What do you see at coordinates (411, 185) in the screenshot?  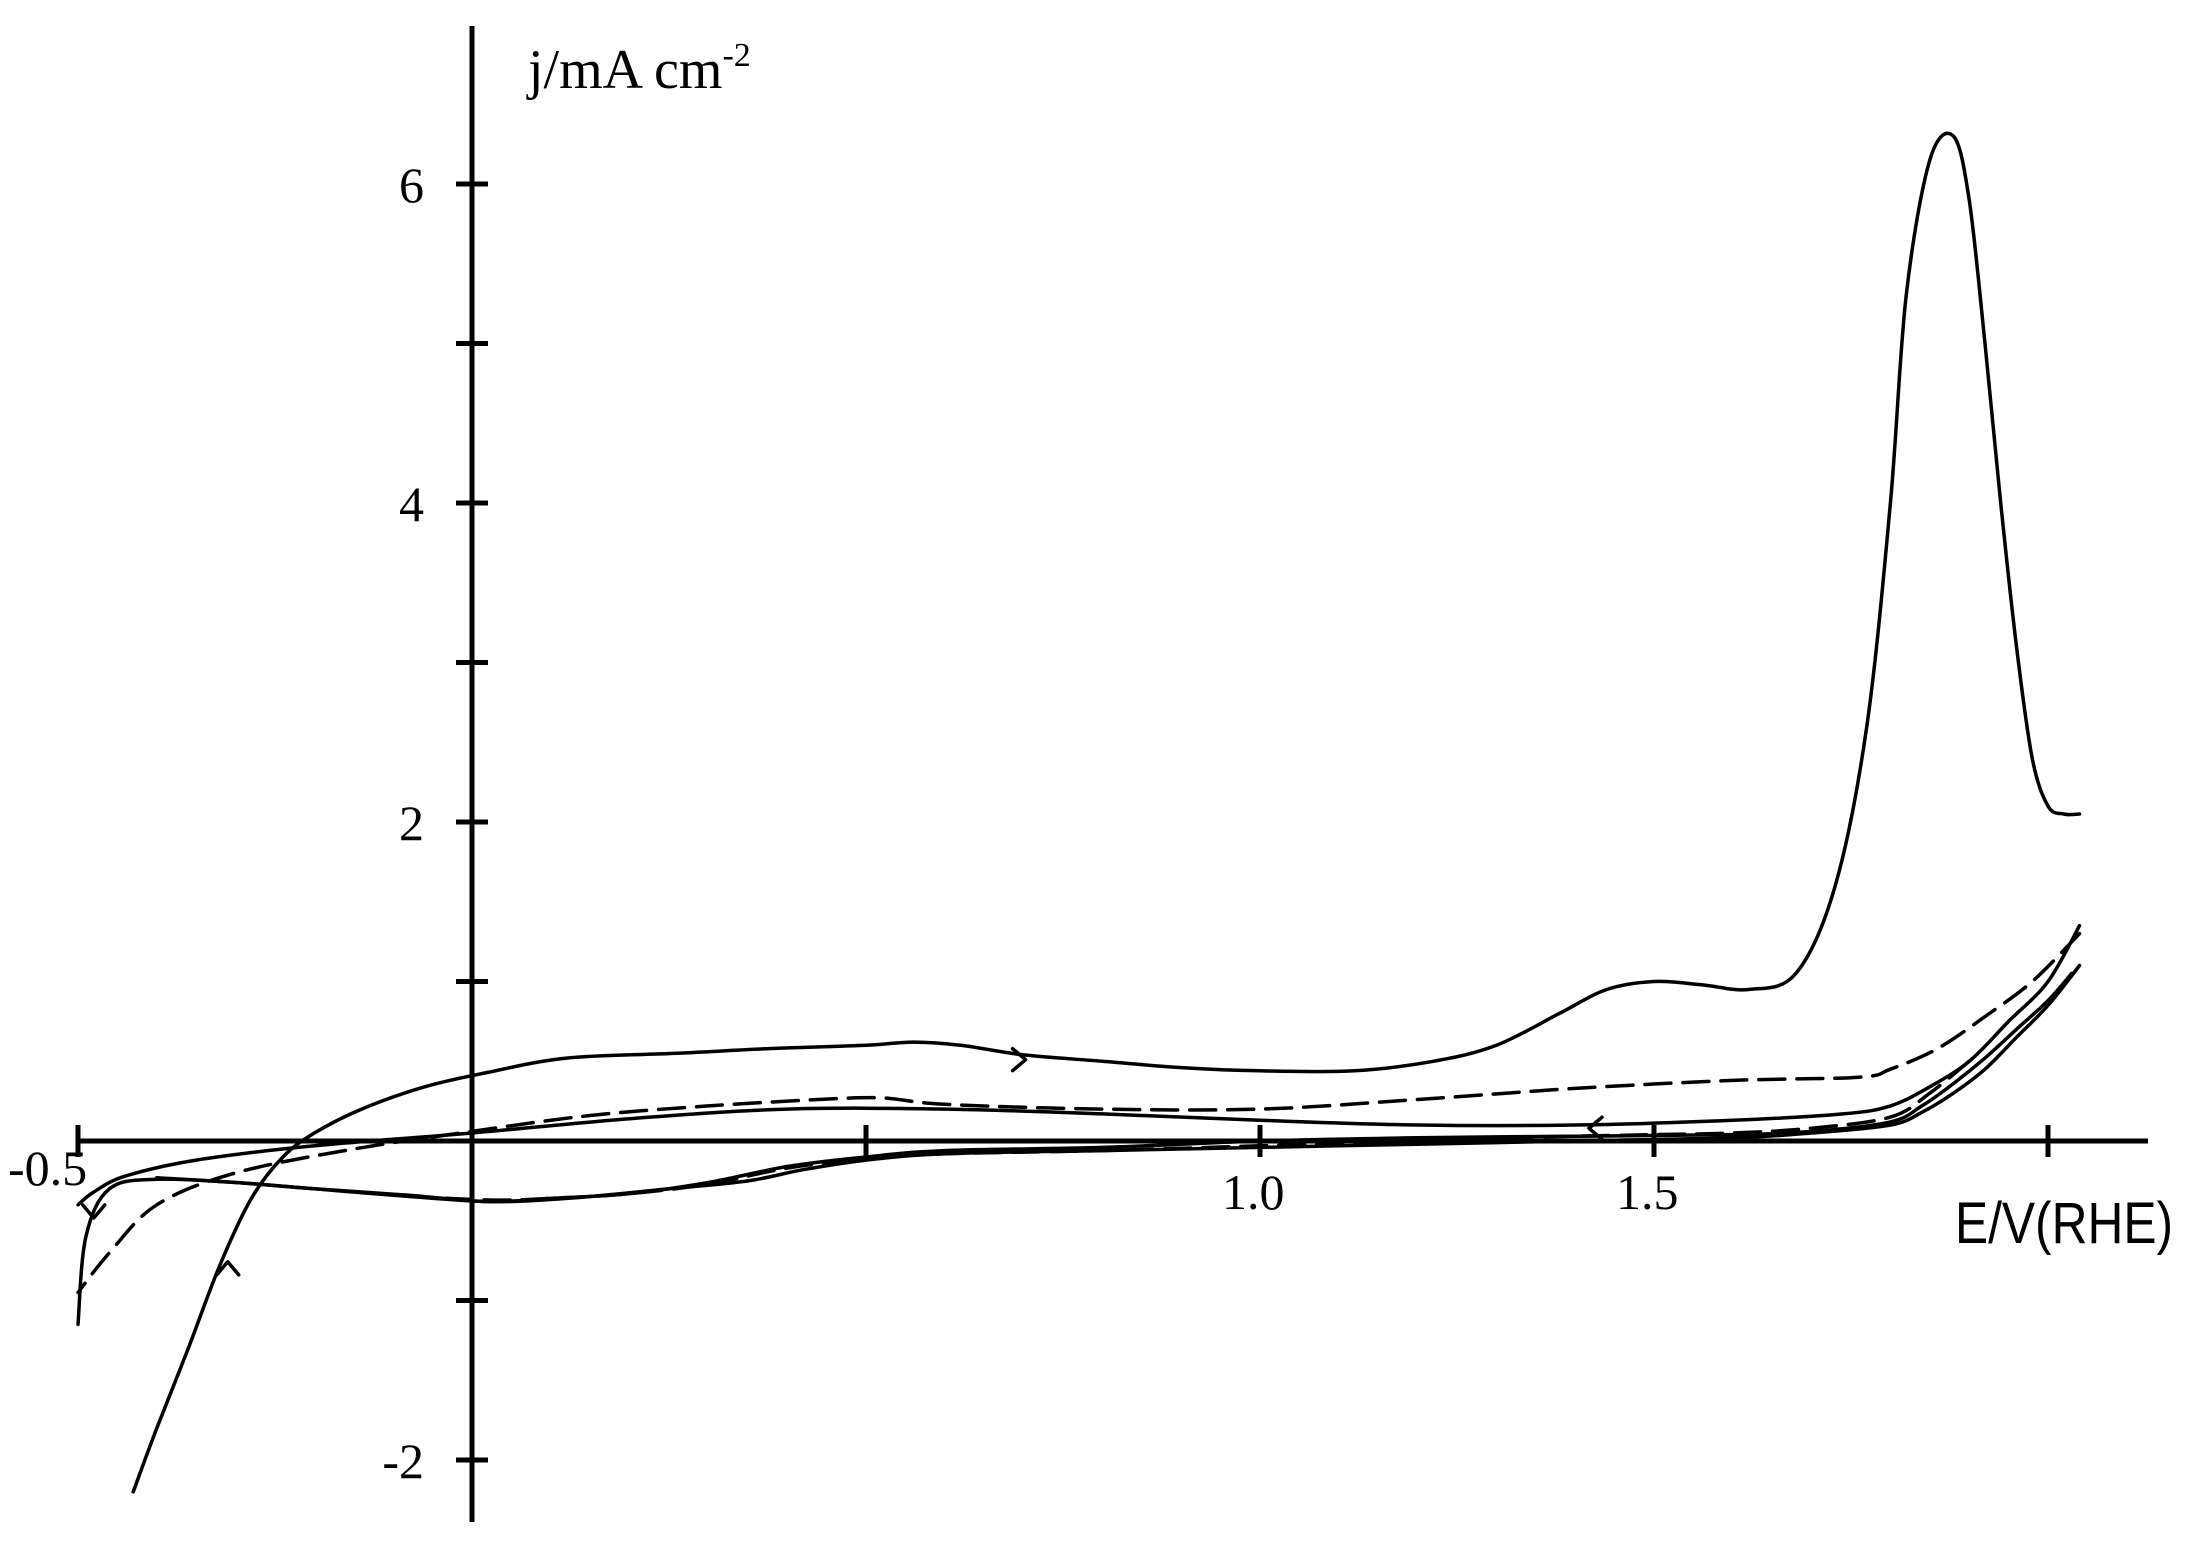 I see `y-tick-label: 6` at bounding box center [411, 185].